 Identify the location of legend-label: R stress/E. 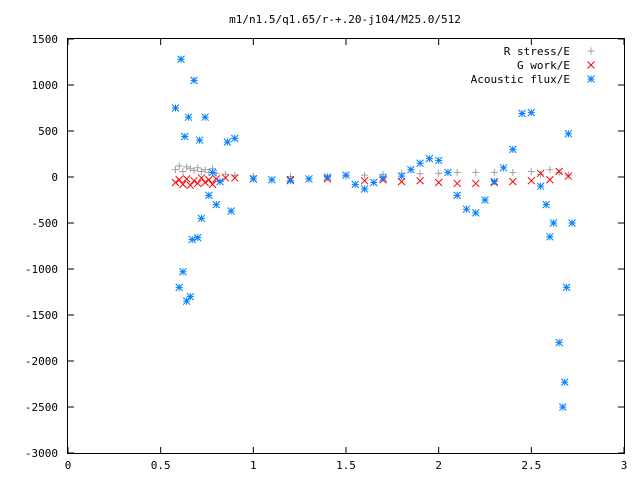
(537, 51).